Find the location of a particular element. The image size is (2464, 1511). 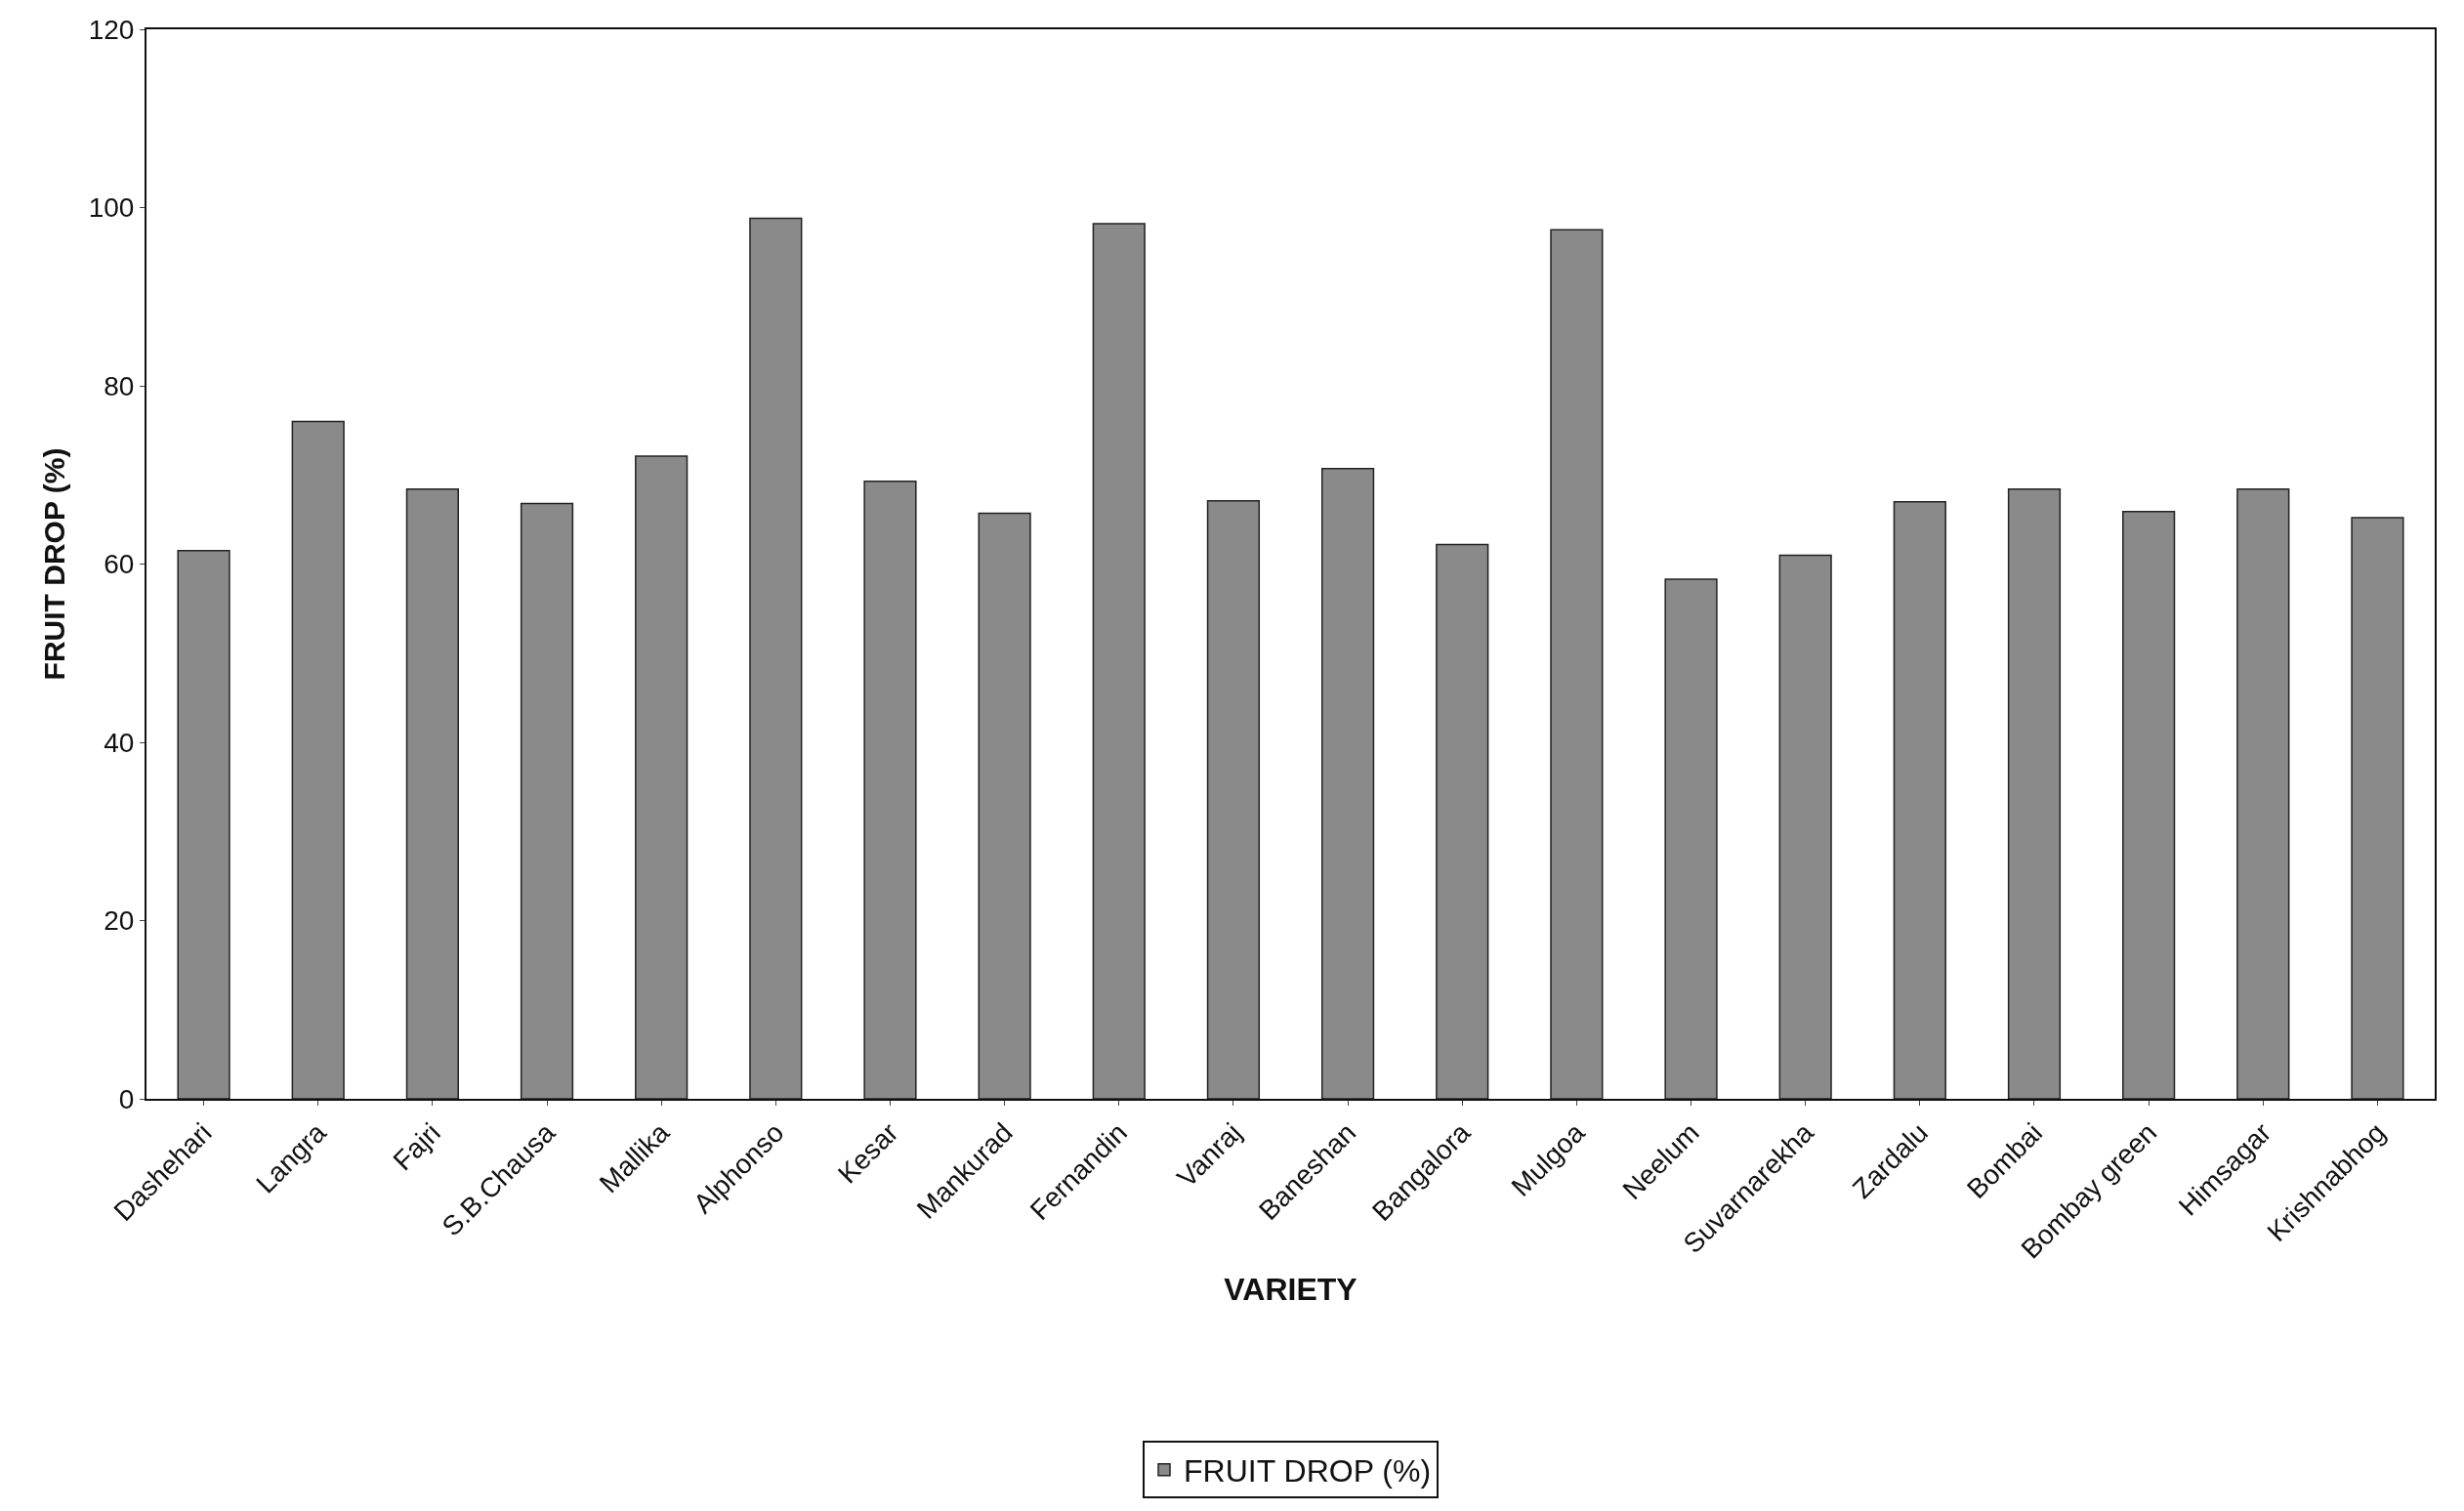

x-axis-title: VARIETY is located at coordinates (1291, 1289).